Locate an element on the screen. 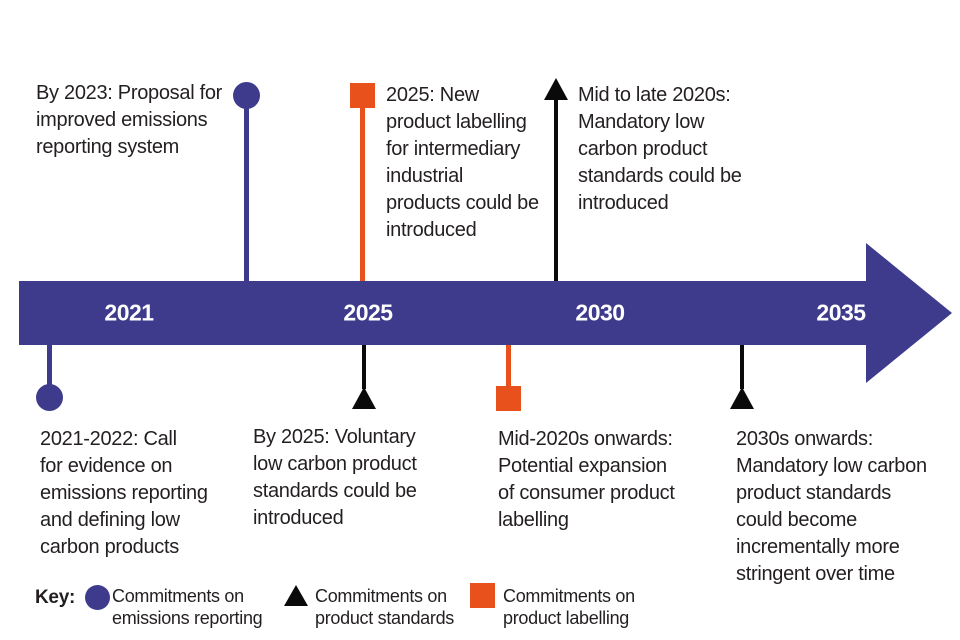  up-arrow-marker-icon is located at coordinates (556, 89).